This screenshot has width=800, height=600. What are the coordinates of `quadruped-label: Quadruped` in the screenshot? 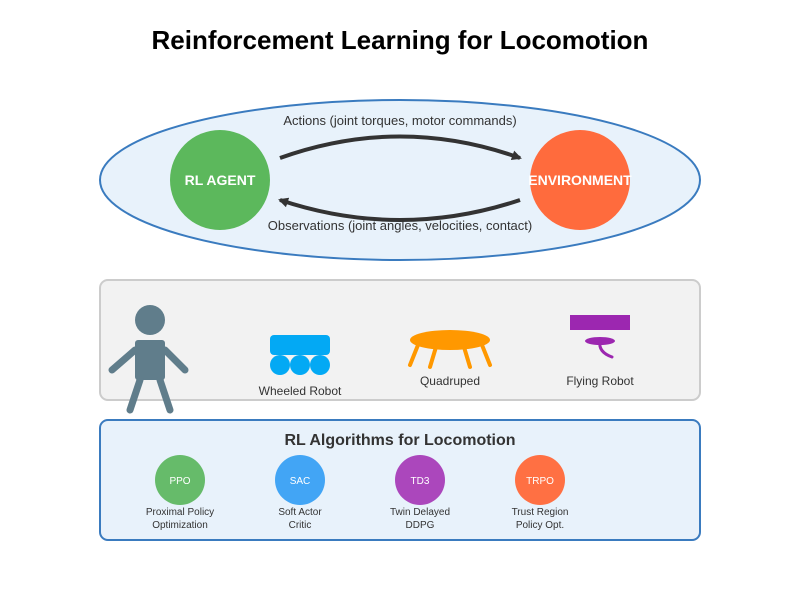 It's located at (450, 381).